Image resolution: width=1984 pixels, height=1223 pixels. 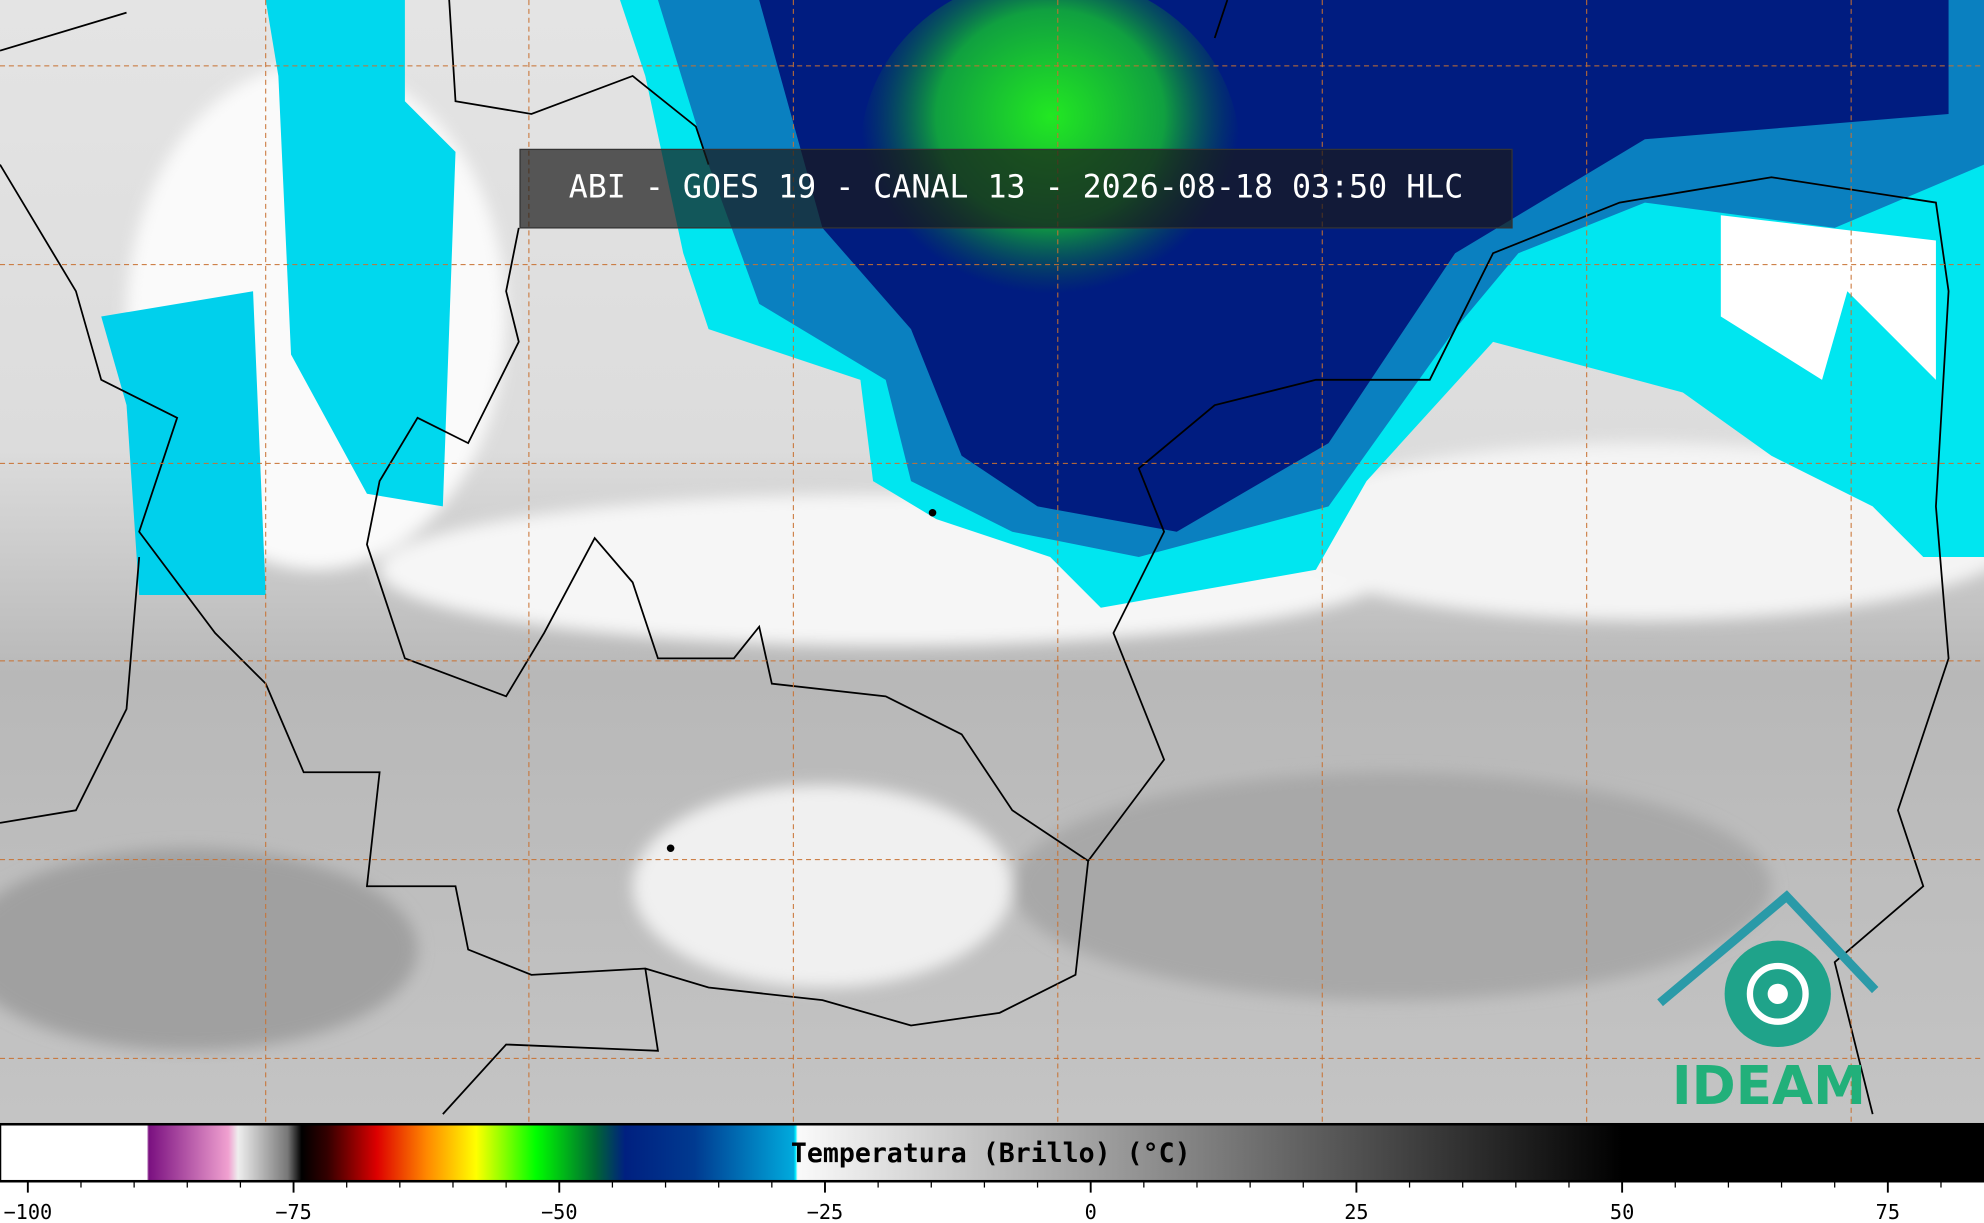 What do you see at coordinates (825, 1211) in the screenshot?
I see `tick-label: −25` at bounding box center [825, 1211].